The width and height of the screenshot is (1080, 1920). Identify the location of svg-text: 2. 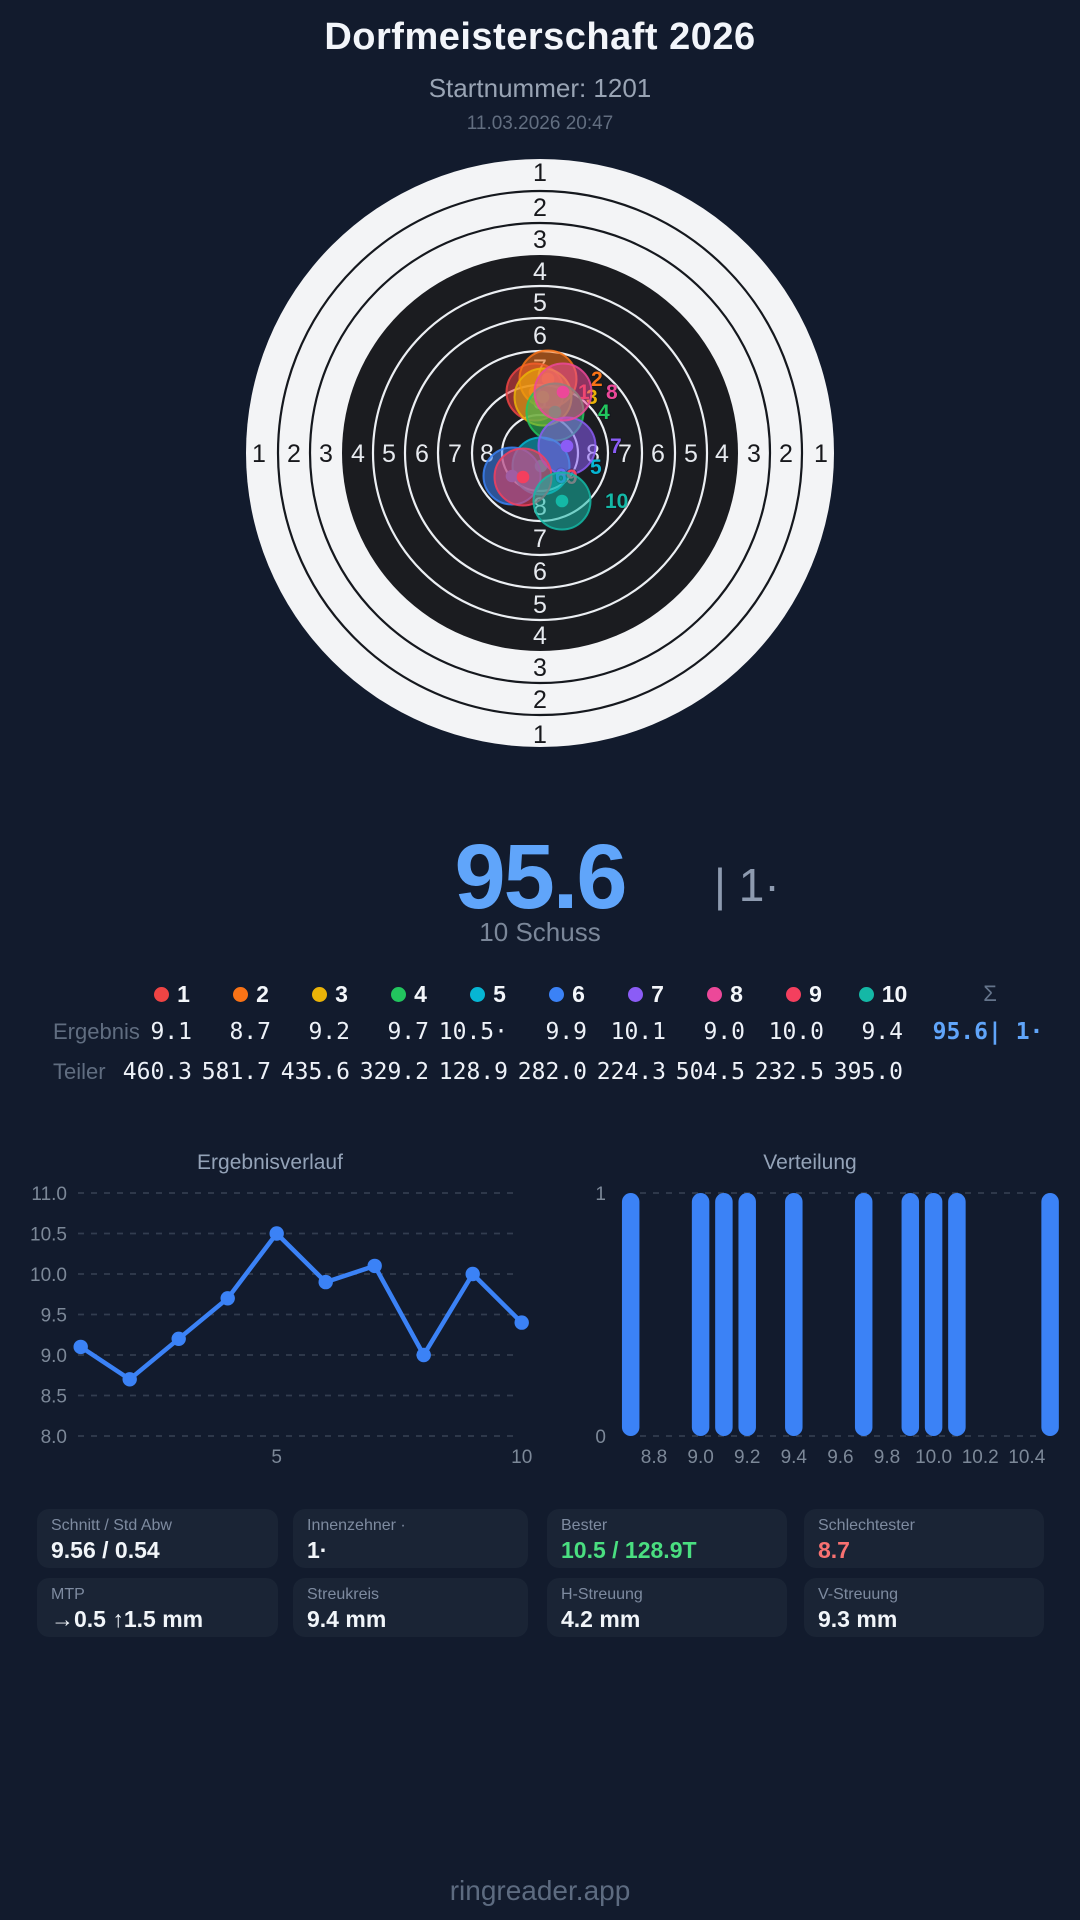
(597, 379).